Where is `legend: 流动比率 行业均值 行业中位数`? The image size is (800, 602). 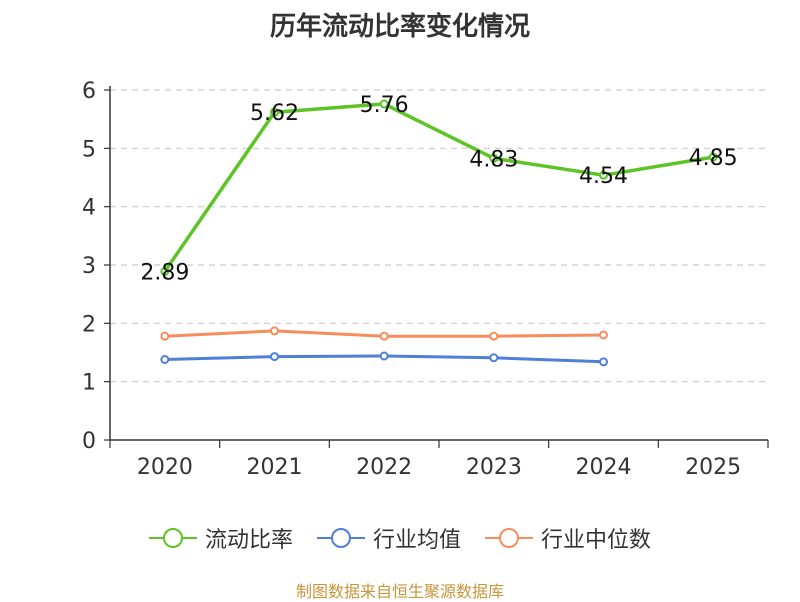 legend: 流动比率 行业均值 行业中位数 is located at coordinates (400, 538).